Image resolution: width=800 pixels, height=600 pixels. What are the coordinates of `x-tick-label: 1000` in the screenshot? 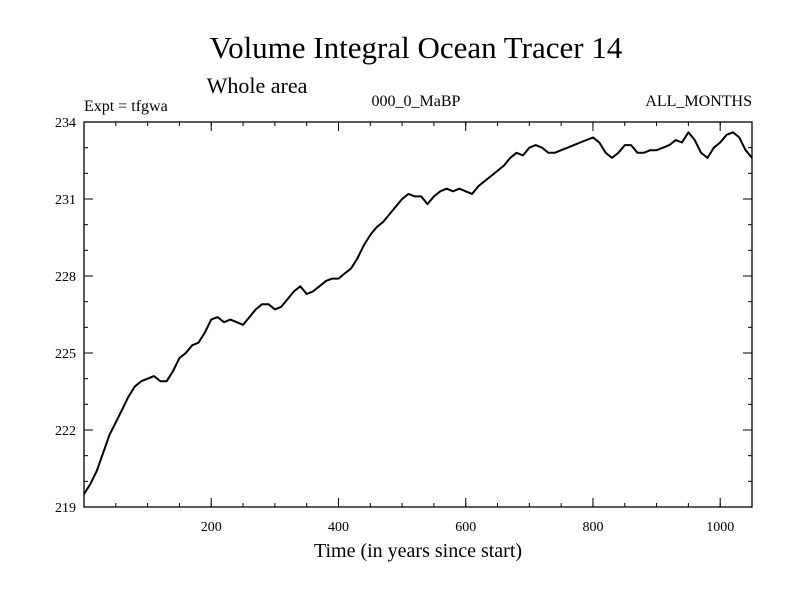 It's located at (720, 527).